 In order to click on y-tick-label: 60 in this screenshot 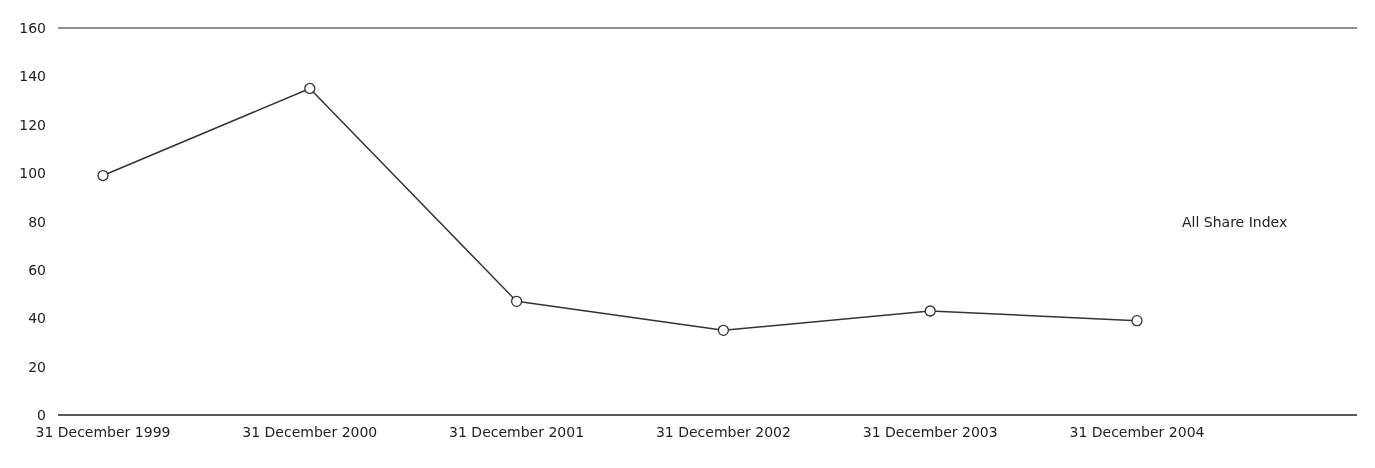, I will do `click(37, 269)`.